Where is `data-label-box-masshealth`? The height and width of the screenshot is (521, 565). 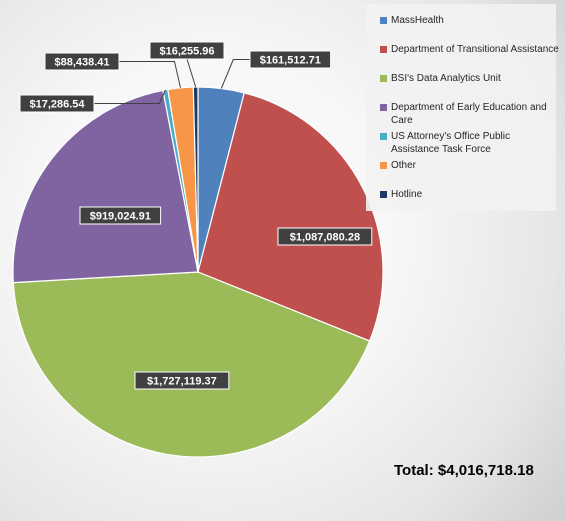
data-label-box-masshealth is located at coordinates (290, 59).